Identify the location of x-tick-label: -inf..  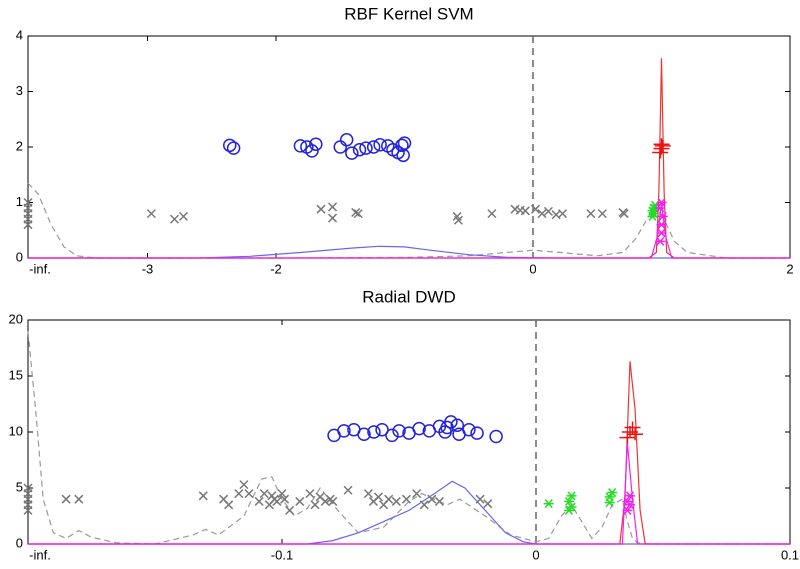
(40, 268).